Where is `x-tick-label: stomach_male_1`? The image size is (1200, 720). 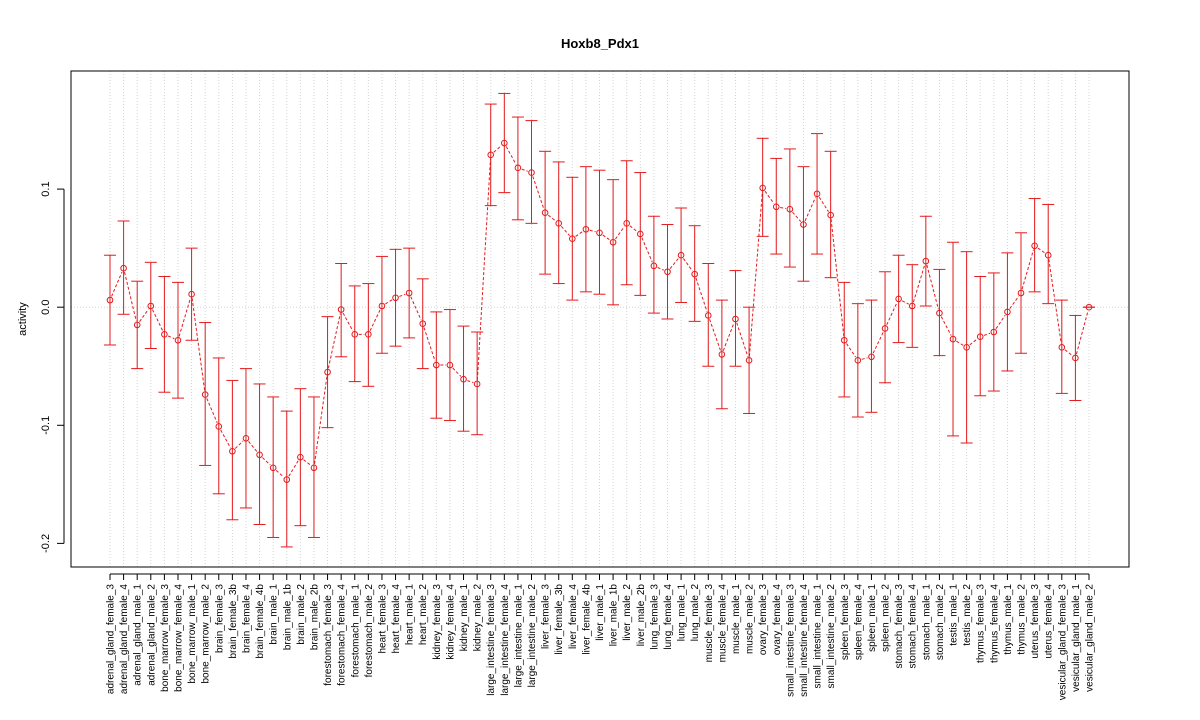
x-tick-label: stomach_male_1 is located at coordinates (926, 622).